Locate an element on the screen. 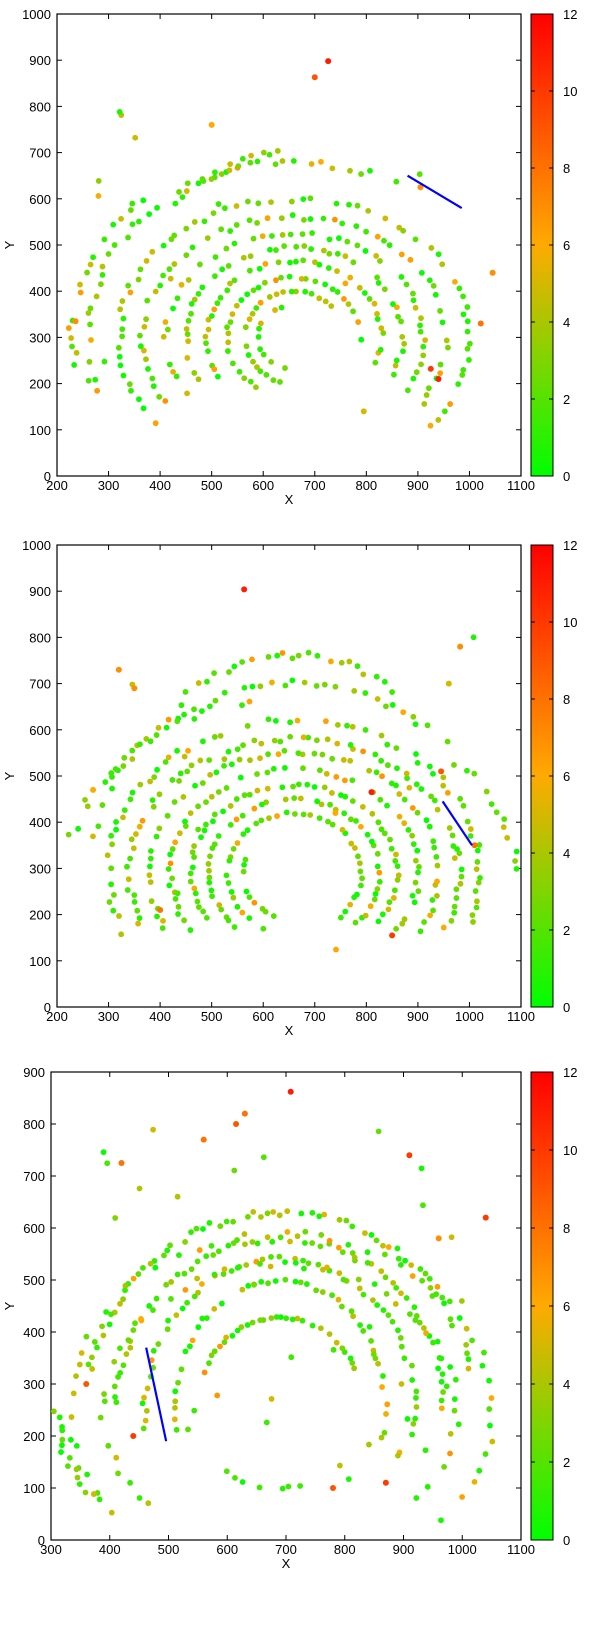 This screenshot has width=611, height=1649. x-tick-label: 400 is located at coordinates (110, 1549).